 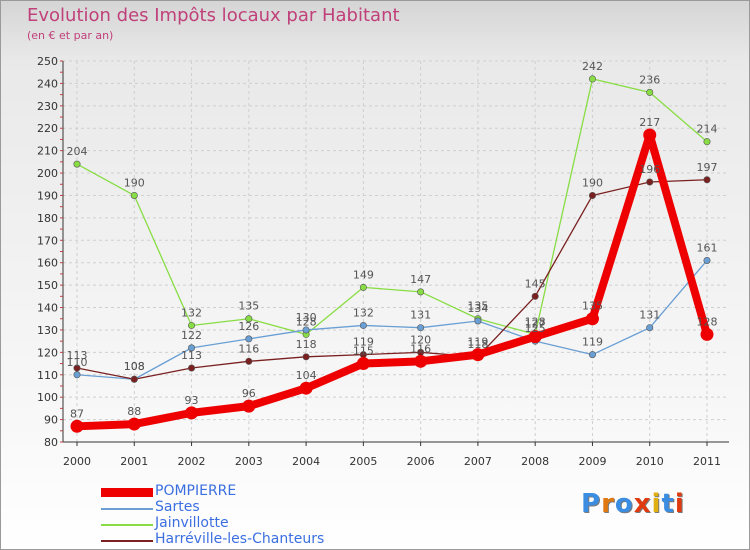 I want to click on logo-letter: i, so click(x=679, y=504).